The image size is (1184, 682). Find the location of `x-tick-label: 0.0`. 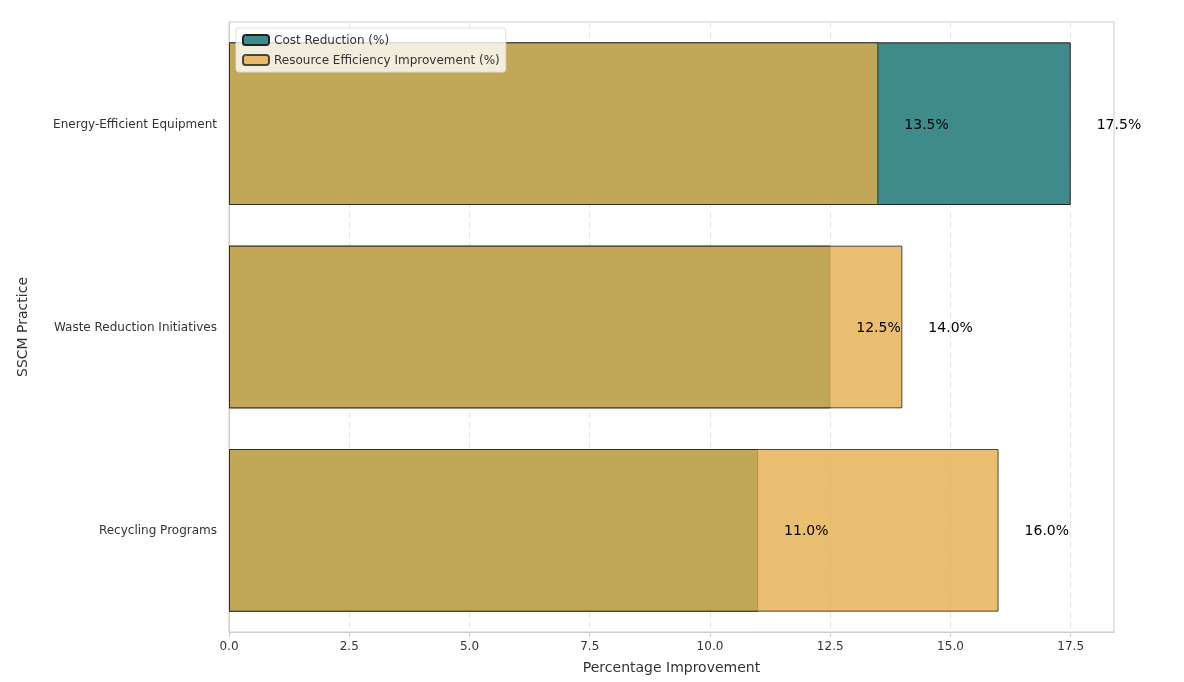

x-tick-label: 0.0 is located at coordinates (229, 646).